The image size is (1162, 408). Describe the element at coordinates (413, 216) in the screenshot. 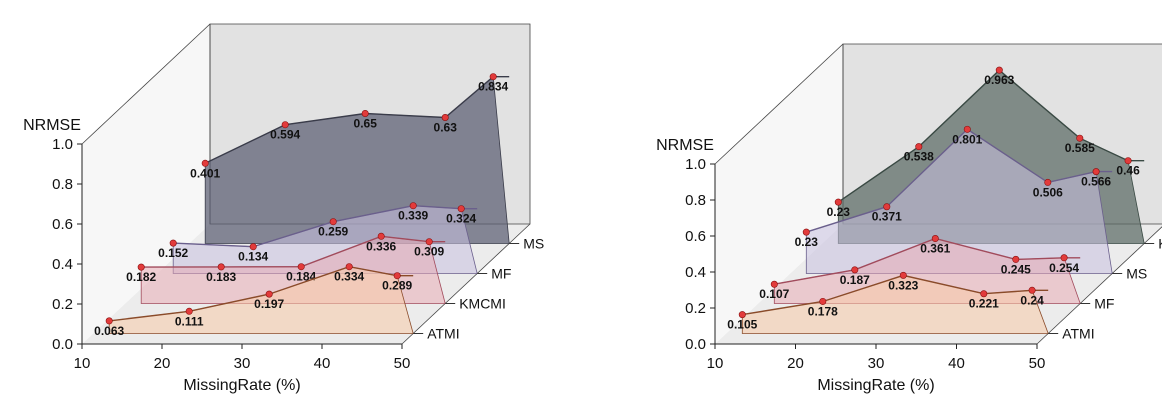

I see `data-label: 0.339` at that location.